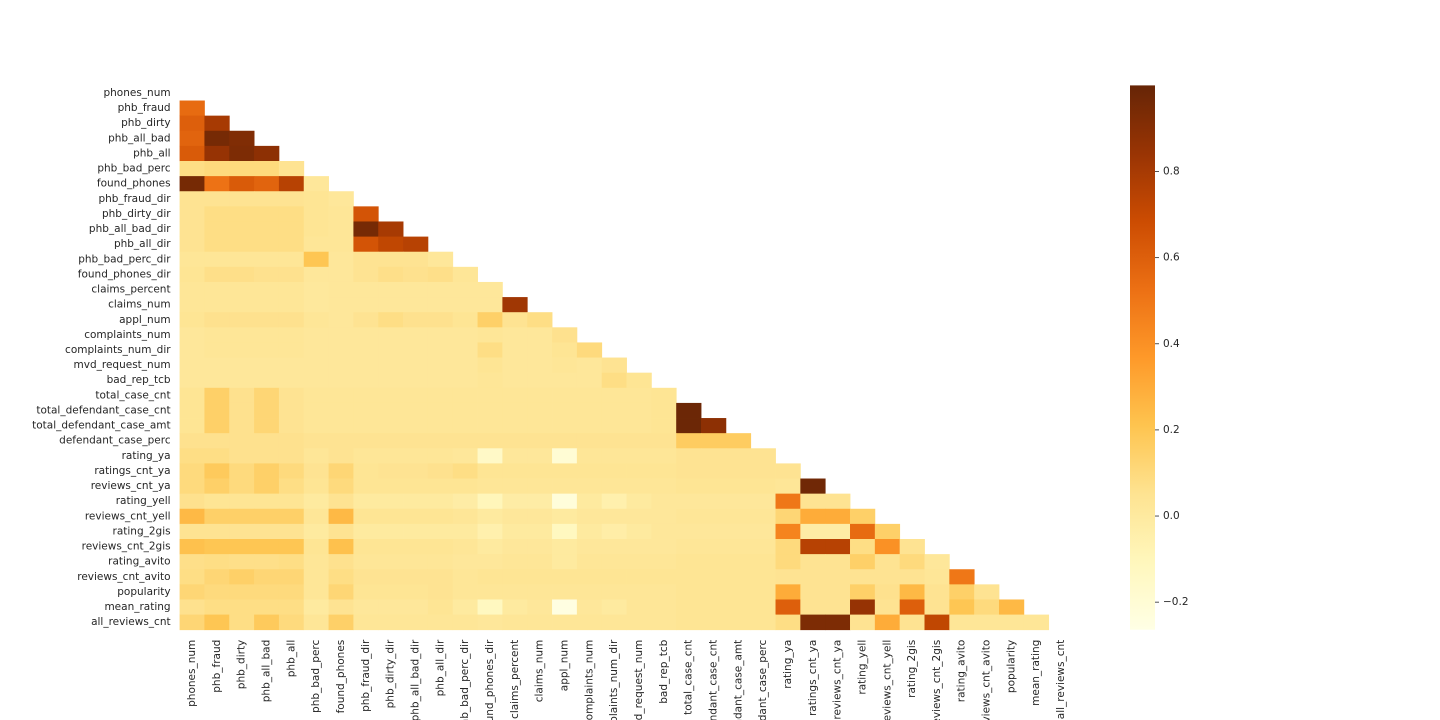 This screenshot has height=720, width=1440. What do you see at coordinates (139, 138) in the screenshot?
I see `y-tick-label: phb_all_bad` at bounding box center [139, 138].